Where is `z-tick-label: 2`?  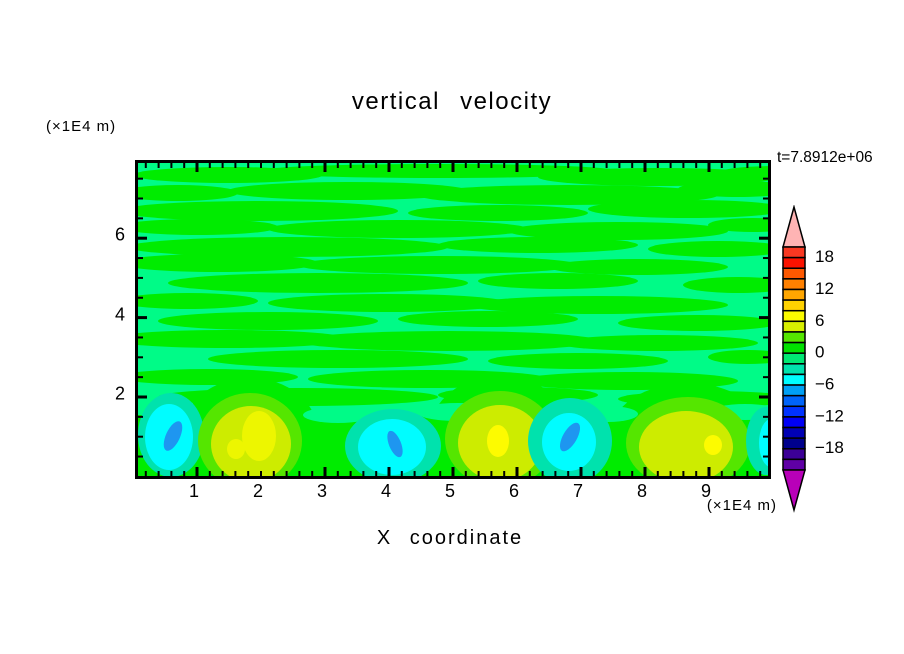 z-tick-label: 2 is located at coordinates (119, 393).